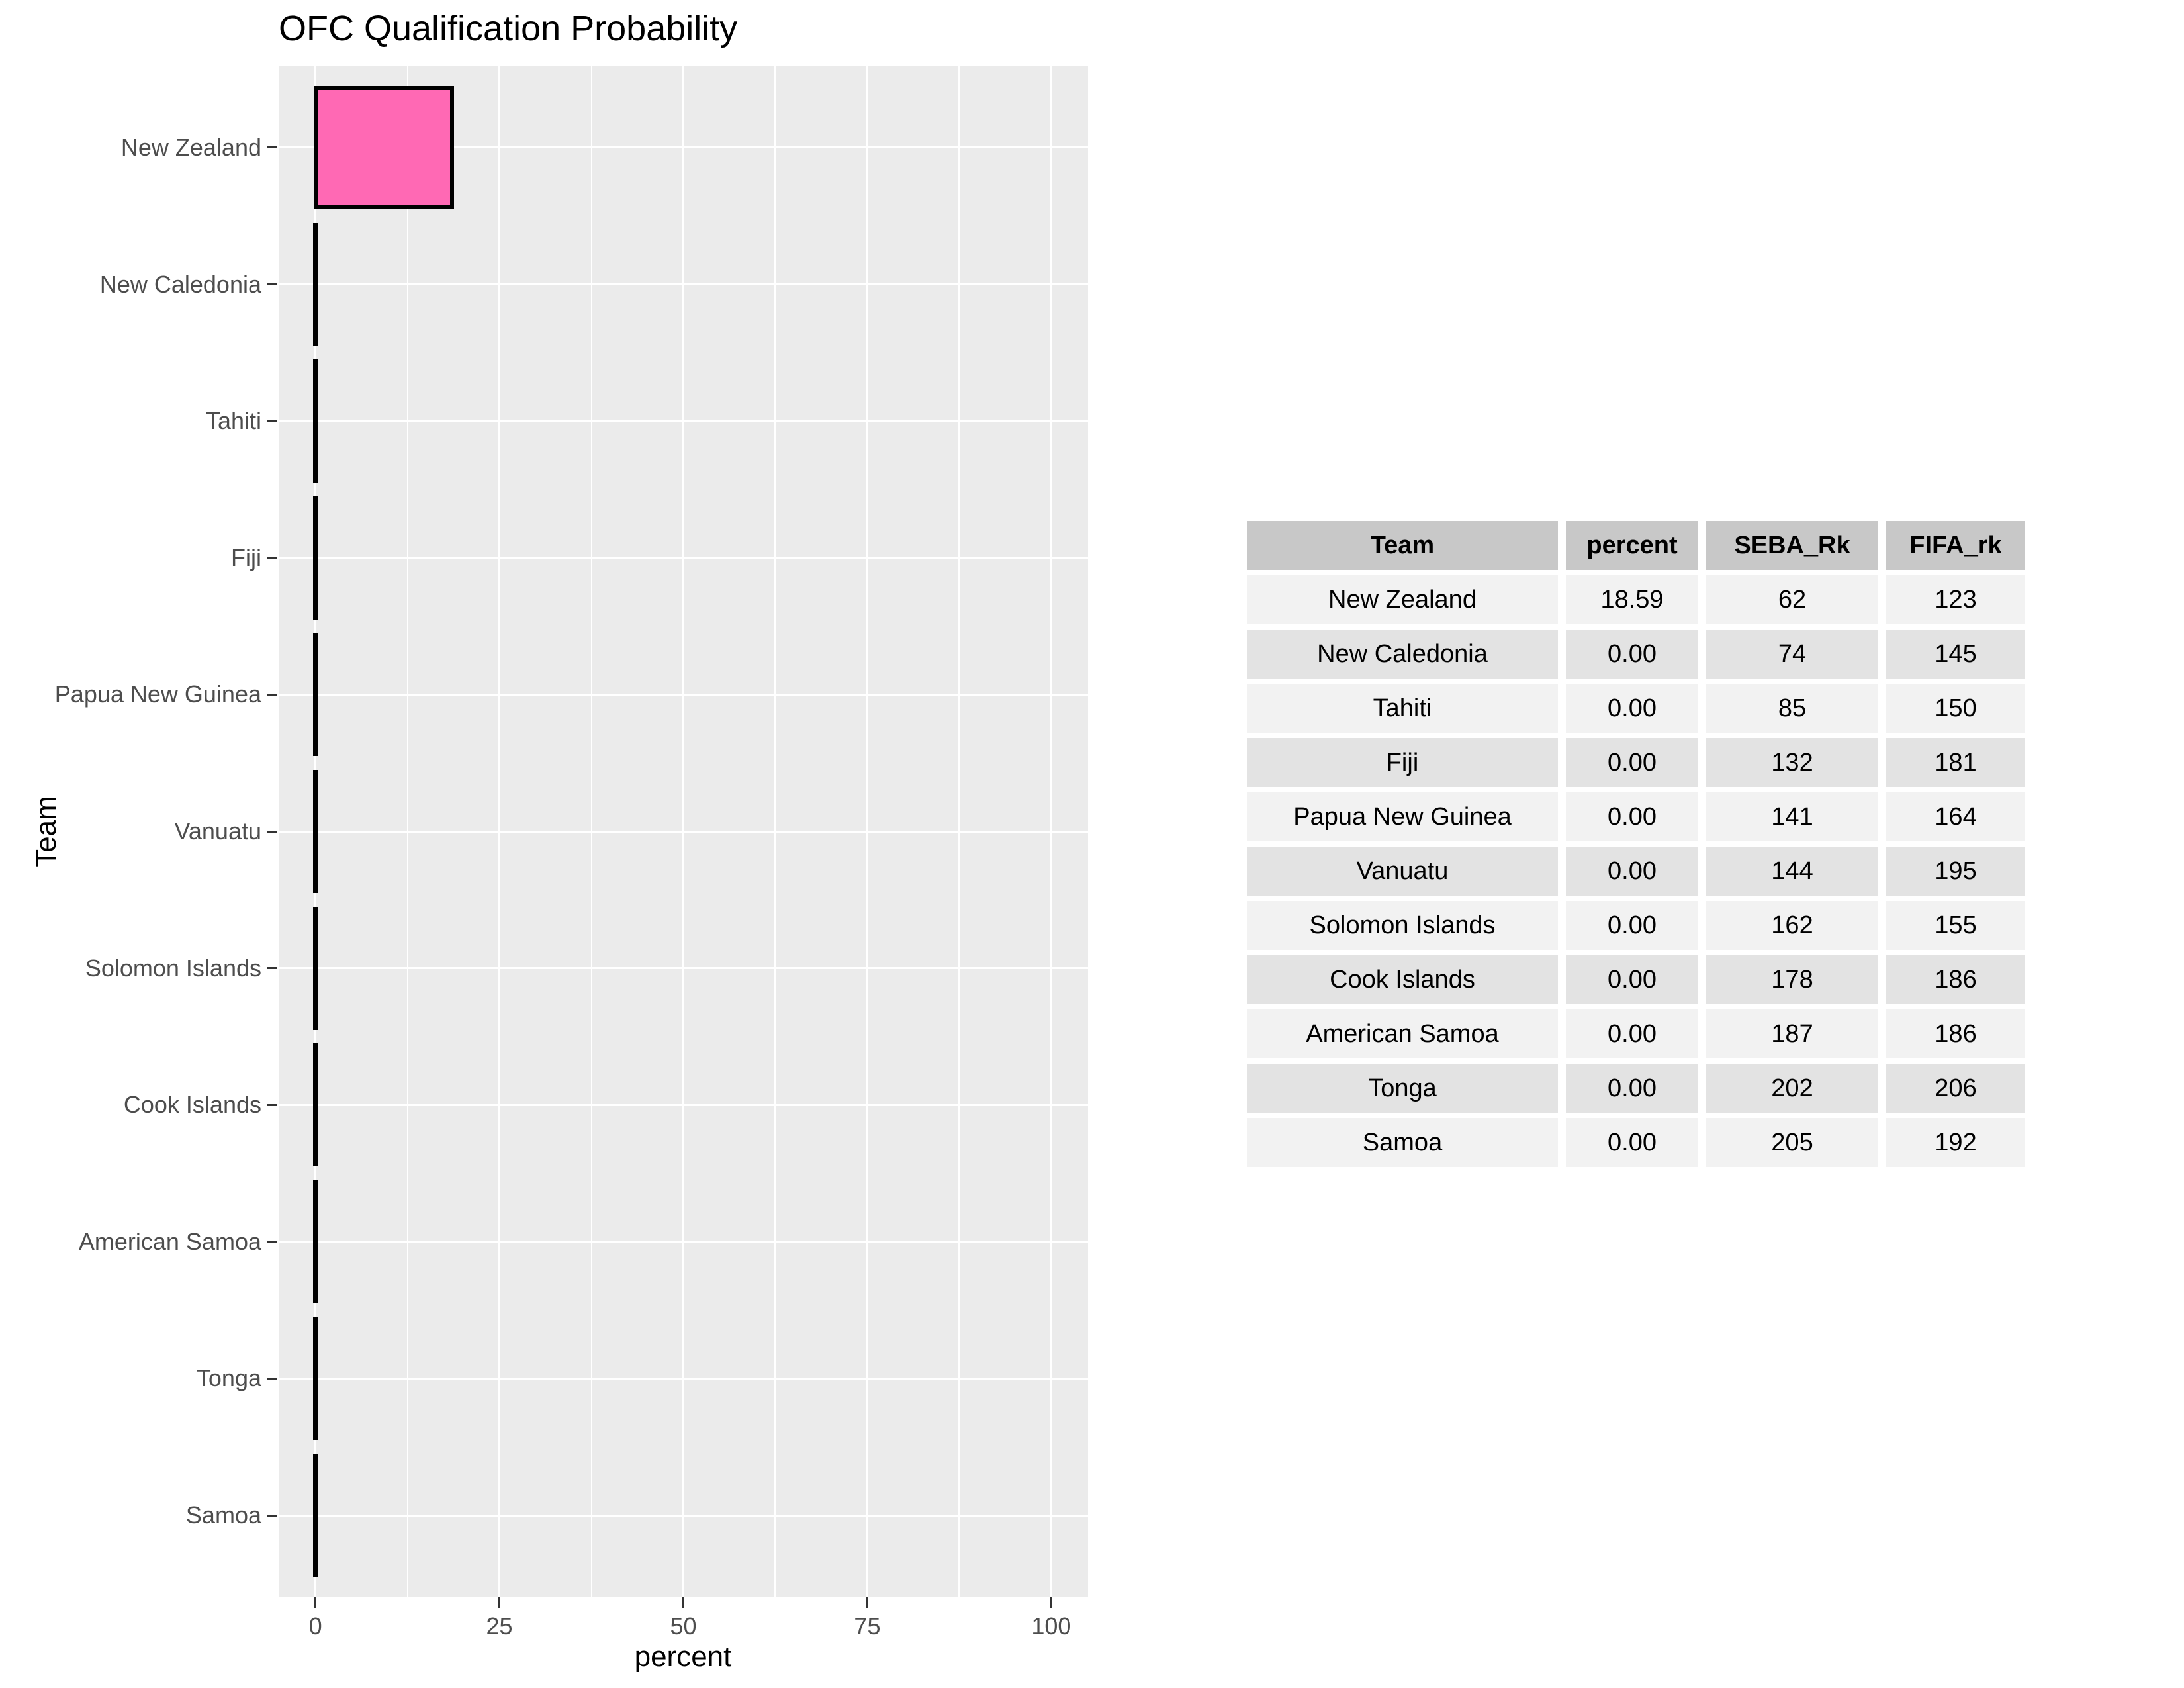 The width and height of the screenshot is (2184, 1688). Describe the element at coordinates (1402, 545) in the screenshot. I see `table-header-cell: Team` at that location.